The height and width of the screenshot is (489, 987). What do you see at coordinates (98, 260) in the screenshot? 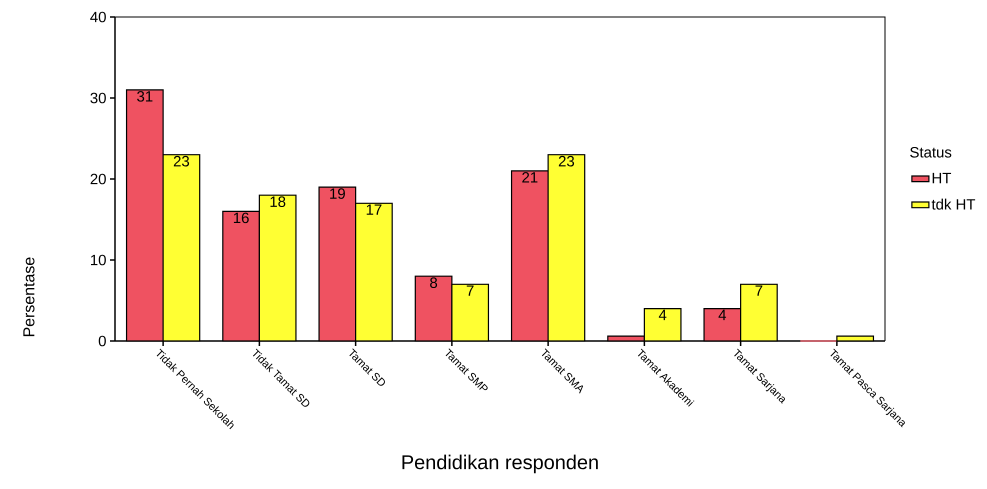
I see `y-tick-label: 10` at bounding box center [98, 260].